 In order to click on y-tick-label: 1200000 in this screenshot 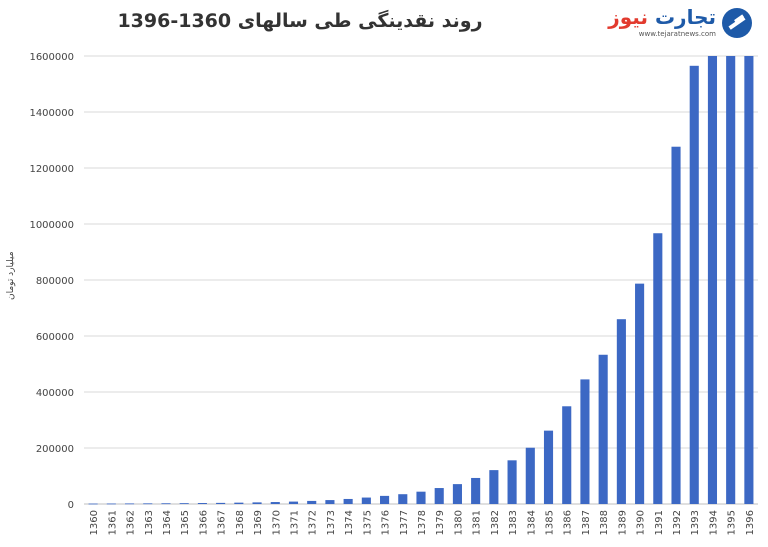, I will do `click(51, 169)`.